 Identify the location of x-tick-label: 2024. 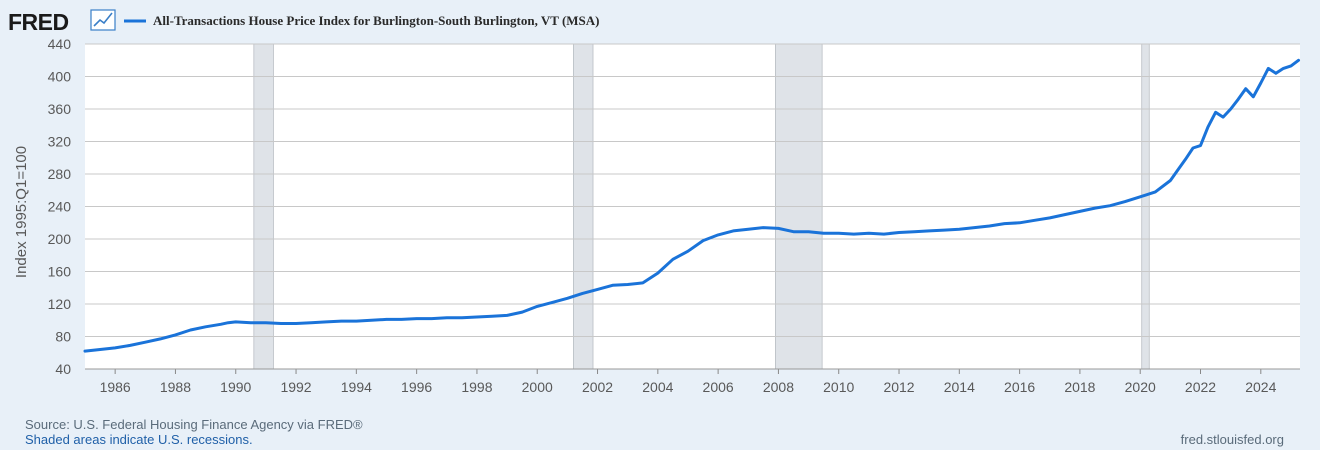
(1260, 387).